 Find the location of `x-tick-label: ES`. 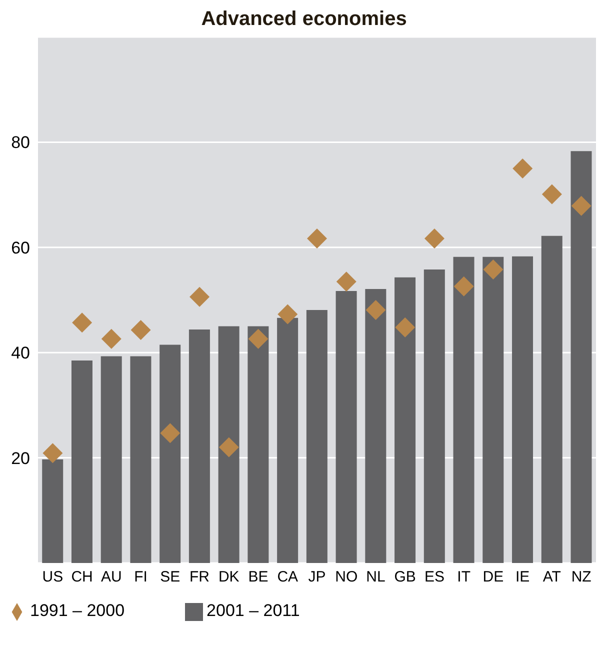

x-tick-label: ES is located at coordinates (434, 577).